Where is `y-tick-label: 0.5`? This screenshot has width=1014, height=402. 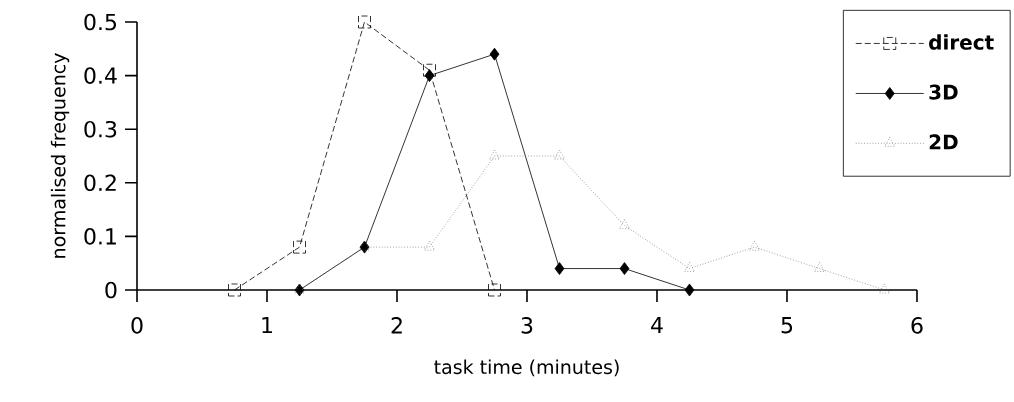 y-tick-label: 0.5 is located at coordinates (100, 22).